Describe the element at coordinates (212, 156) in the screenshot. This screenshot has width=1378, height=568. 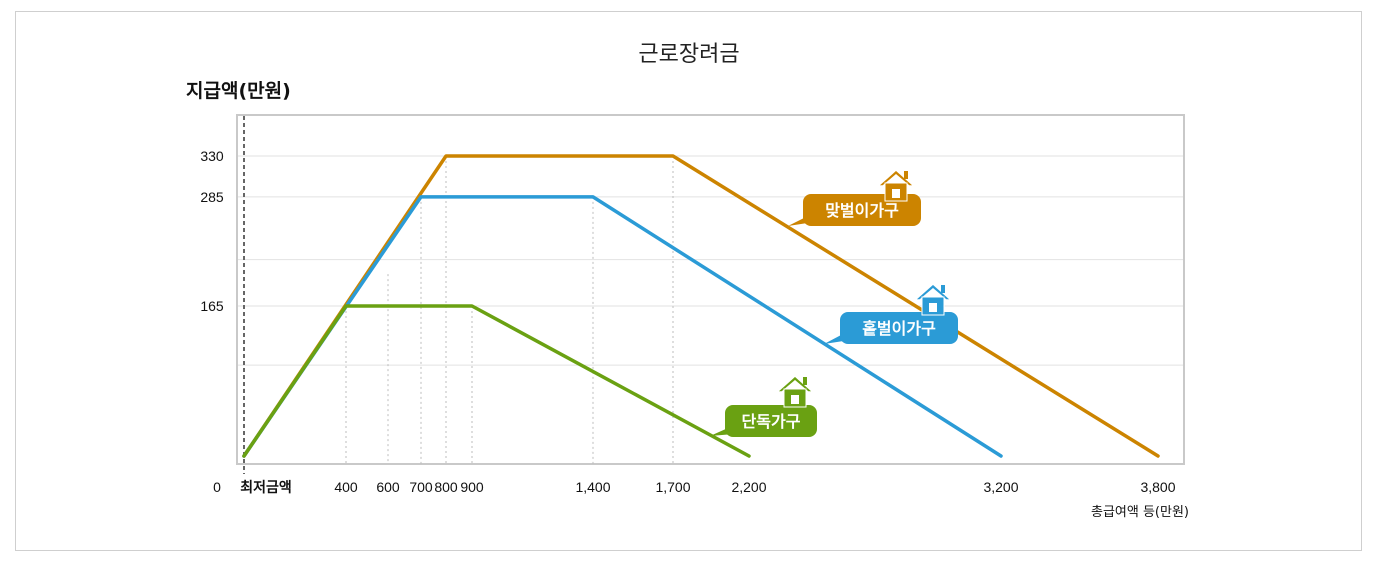
I see `y-tick-label: 330` at that location.